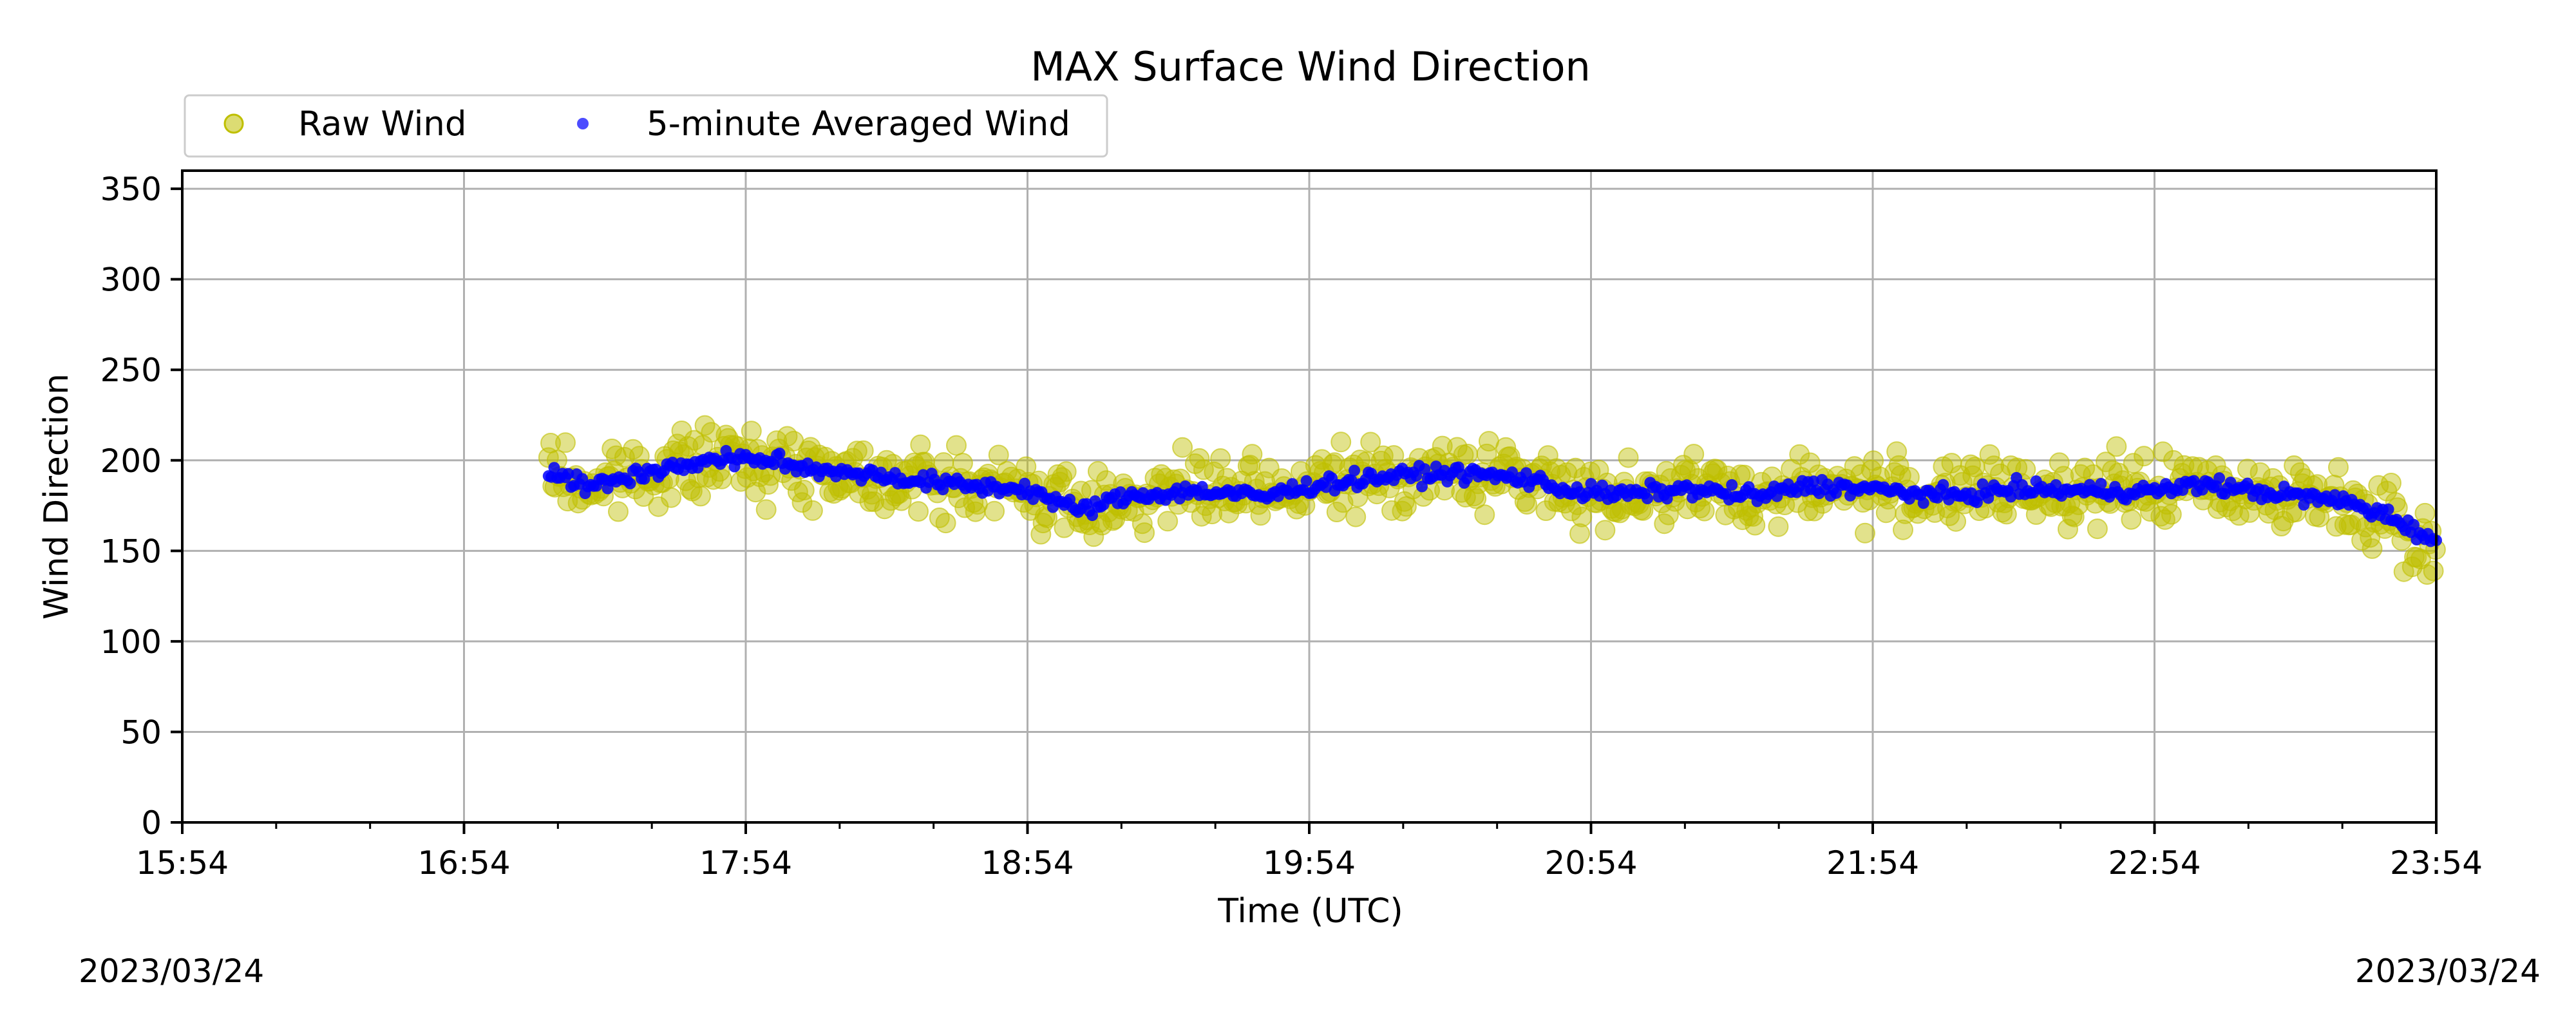  I want to click on y-tick-label: 250, so click(131, 370).